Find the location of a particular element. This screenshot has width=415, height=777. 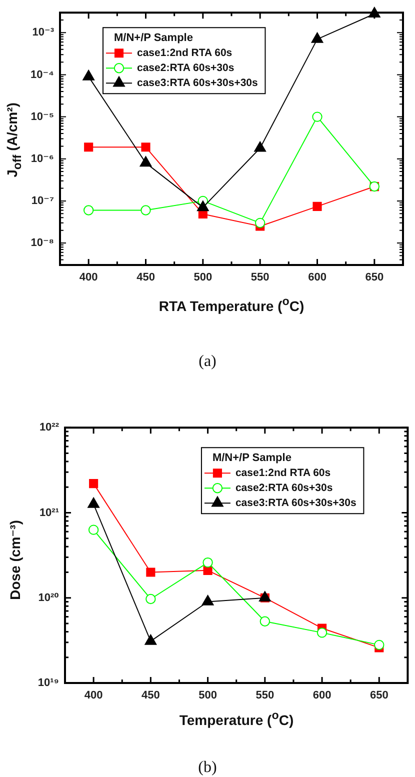

y-tick-label: 10²⁰ is located at coordinates (49, 598).